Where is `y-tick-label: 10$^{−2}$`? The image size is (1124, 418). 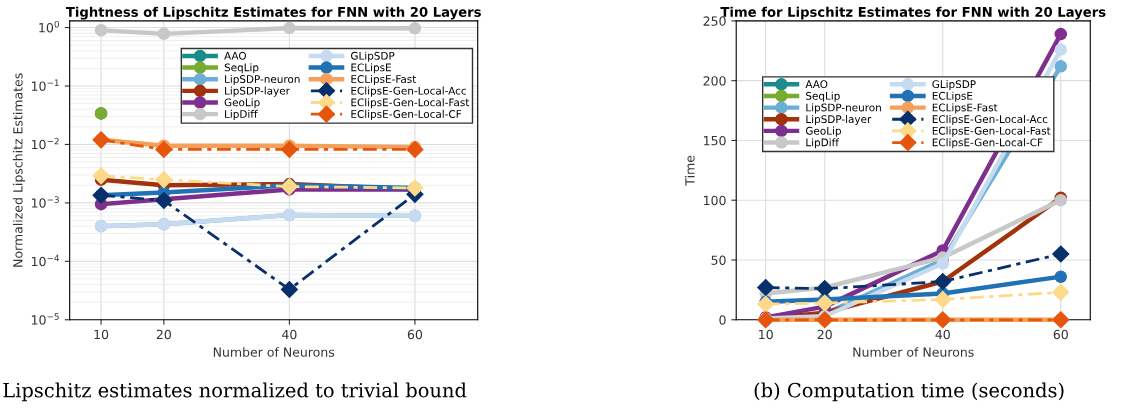 y-tick-label: 10$^{−2}$ is located at coordinates (45, 143).